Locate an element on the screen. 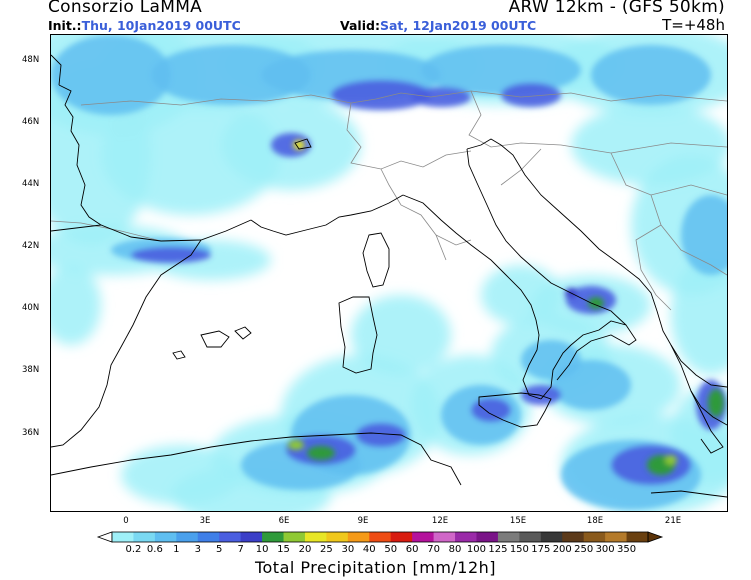  colorbar-label: 25 is located at coordinates (326, 549).